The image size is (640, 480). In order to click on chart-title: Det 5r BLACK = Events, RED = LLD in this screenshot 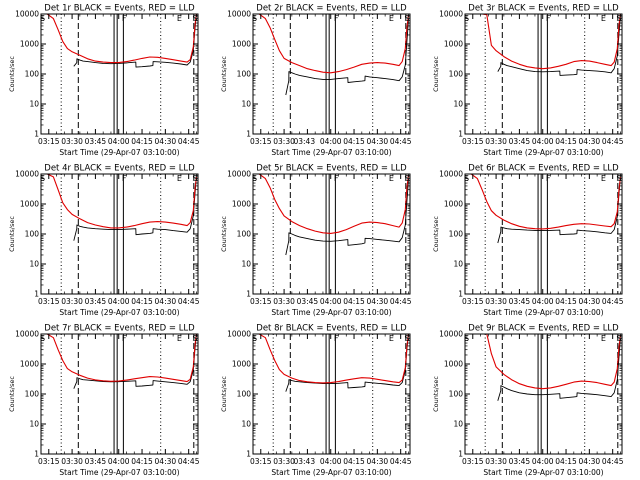, I will do `click(331, 169)`.